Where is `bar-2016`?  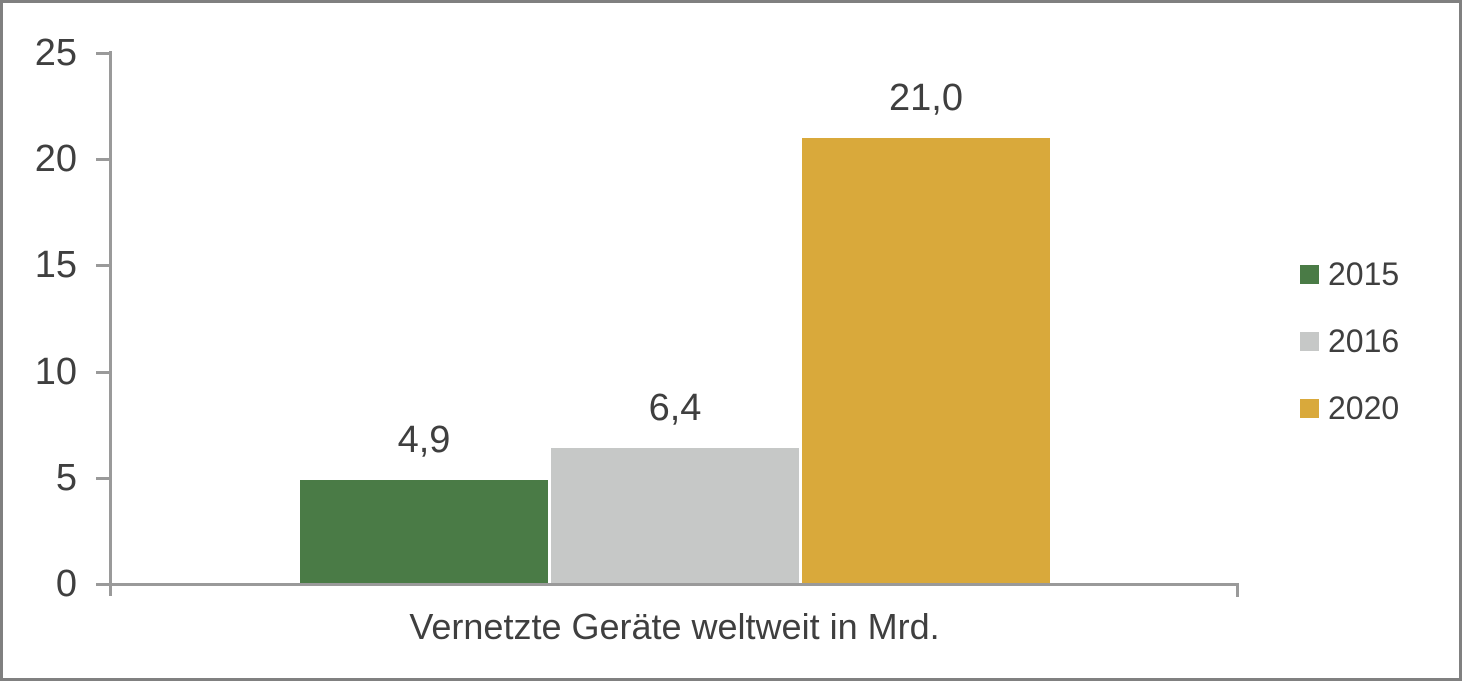 bar-2016 is located at coordinates (675, 516).